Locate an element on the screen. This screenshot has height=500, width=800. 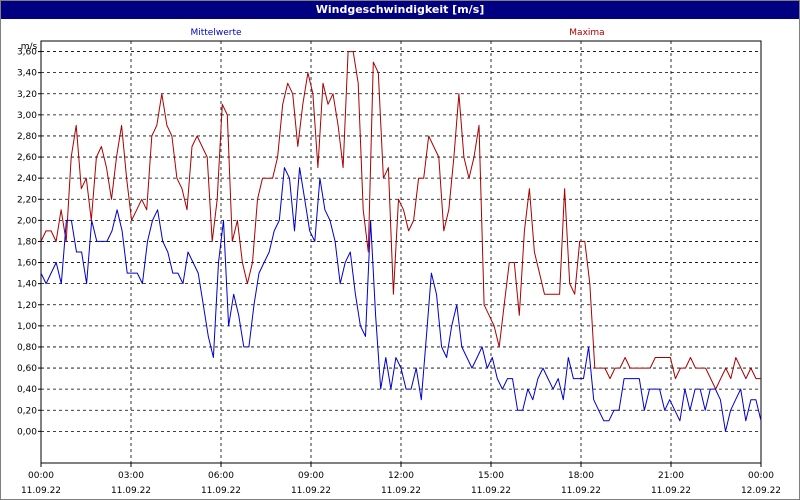
y-tick-label: 2,80 is located at coordinates (27, 137).